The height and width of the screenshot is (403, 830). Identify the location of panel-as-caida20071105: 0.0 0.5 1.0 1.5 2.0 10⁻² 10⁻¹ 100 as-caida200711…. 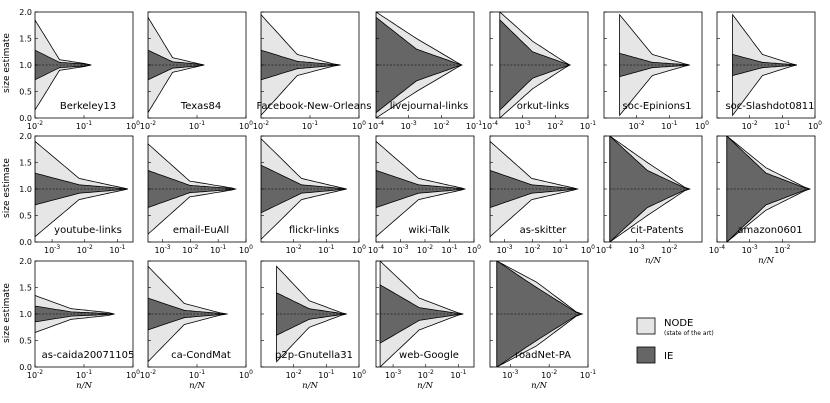
(79, 324).